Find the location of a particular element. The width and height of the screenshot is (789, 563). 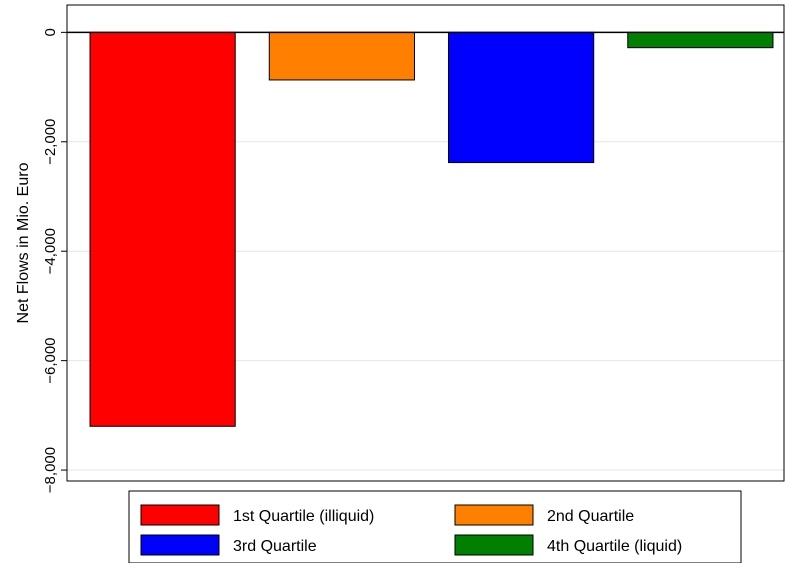

y-axis-ticks: 0 −2,000 −4,000 −6,000 −8,000 is located at coordinates (54, 260).